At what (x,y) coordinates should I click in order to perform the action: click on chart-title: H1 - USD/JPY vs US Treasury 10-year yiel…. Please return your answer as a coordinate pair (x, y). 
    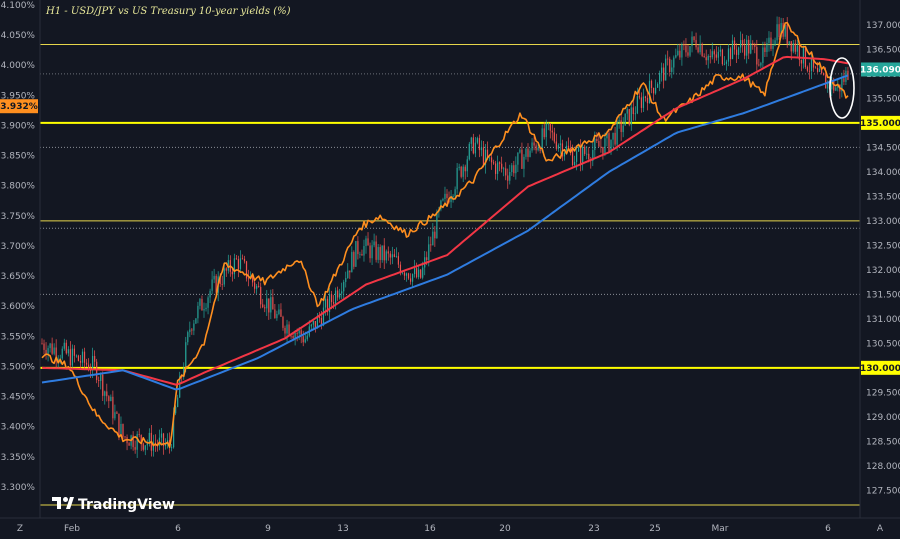
    Looking at the image, I should click on (168, 11).